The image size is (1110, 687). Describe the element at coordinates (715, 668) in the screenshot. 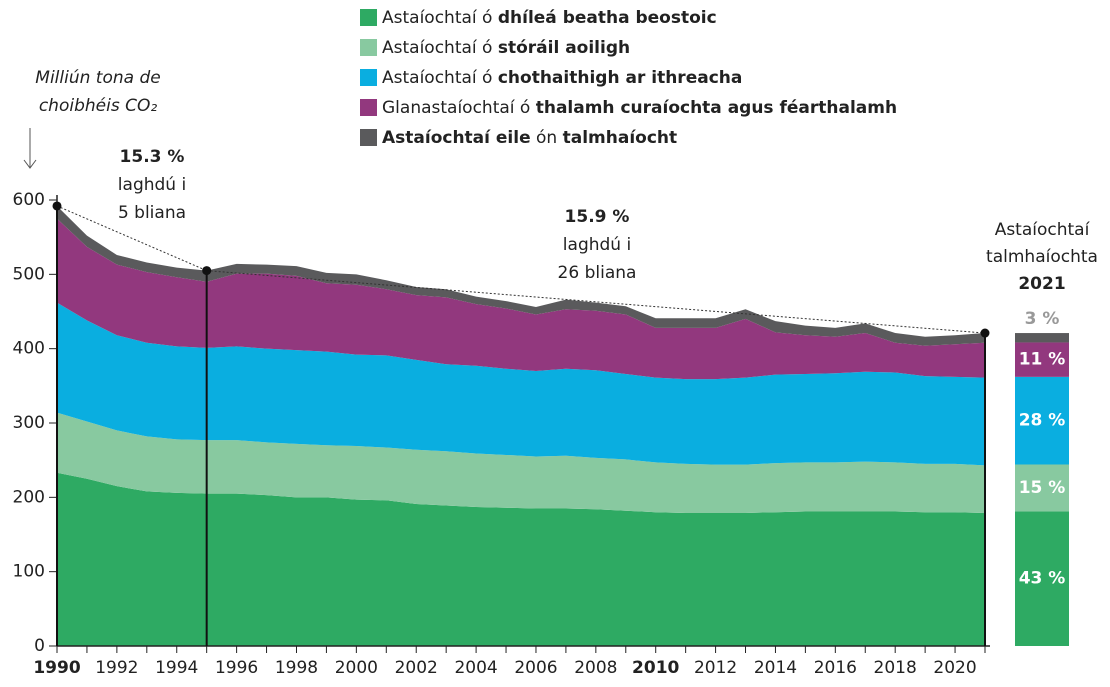

I see `x-tick-label: 2012` at that location.